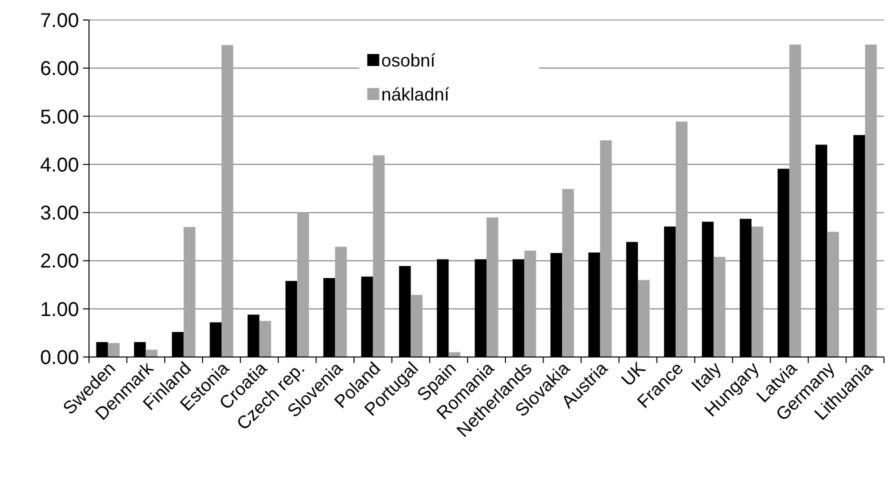 This screenshot has height=488, width=888. I want to click on y-tick-label: 4.00, so click(59, 165).